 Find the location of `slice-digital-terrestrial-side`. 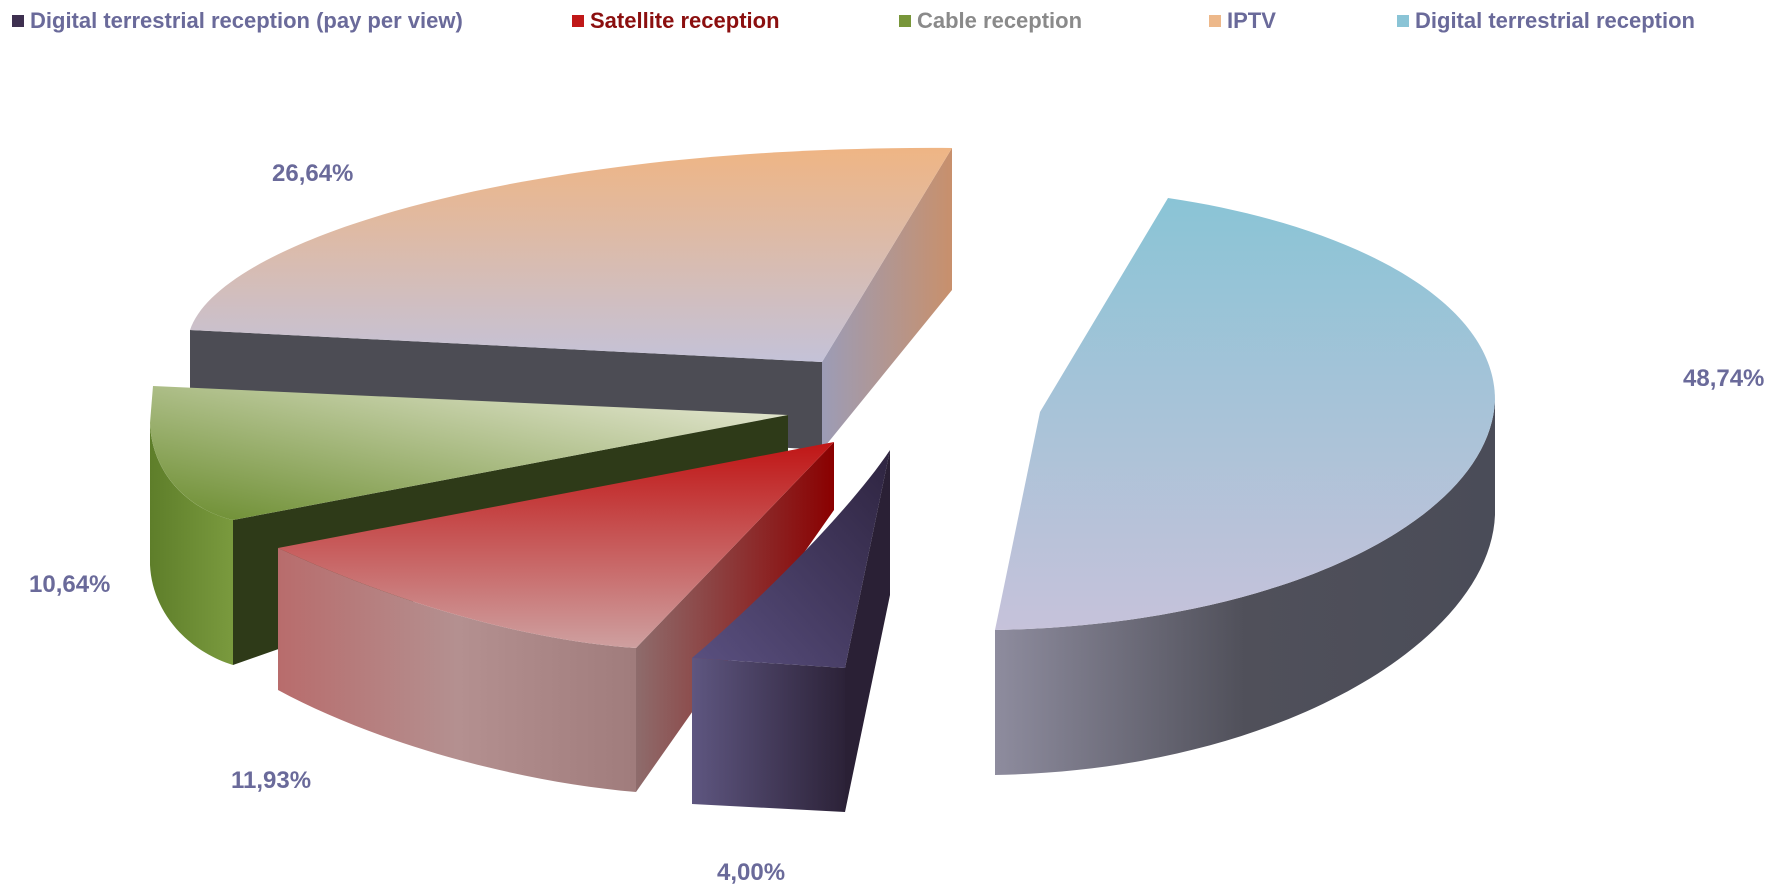

slice-digital-terrestrial-side is located at coordinates (1245, 587).